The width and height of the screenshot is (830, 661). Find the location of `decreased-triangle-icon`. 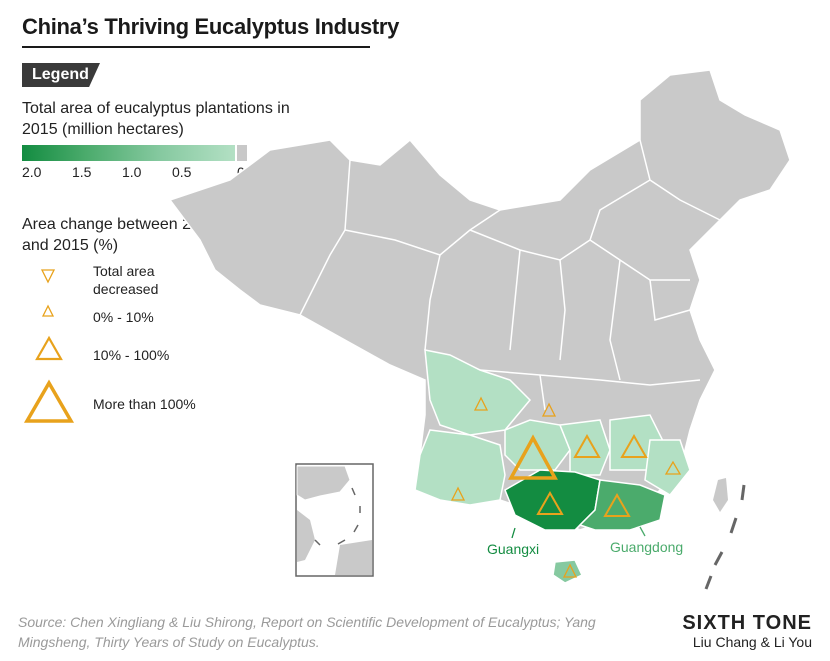

decreased-triangle-icon is located at coordinates (48, 276).